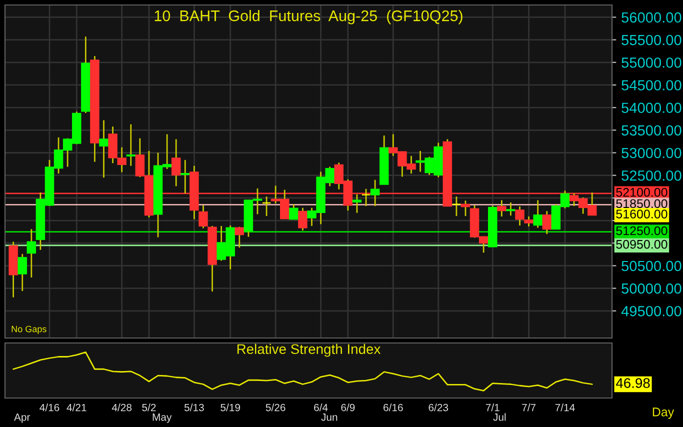 The height and width of the screenshot is (427, 683). I want to click on y-tick-label: 52500.00, so click(652, 175).